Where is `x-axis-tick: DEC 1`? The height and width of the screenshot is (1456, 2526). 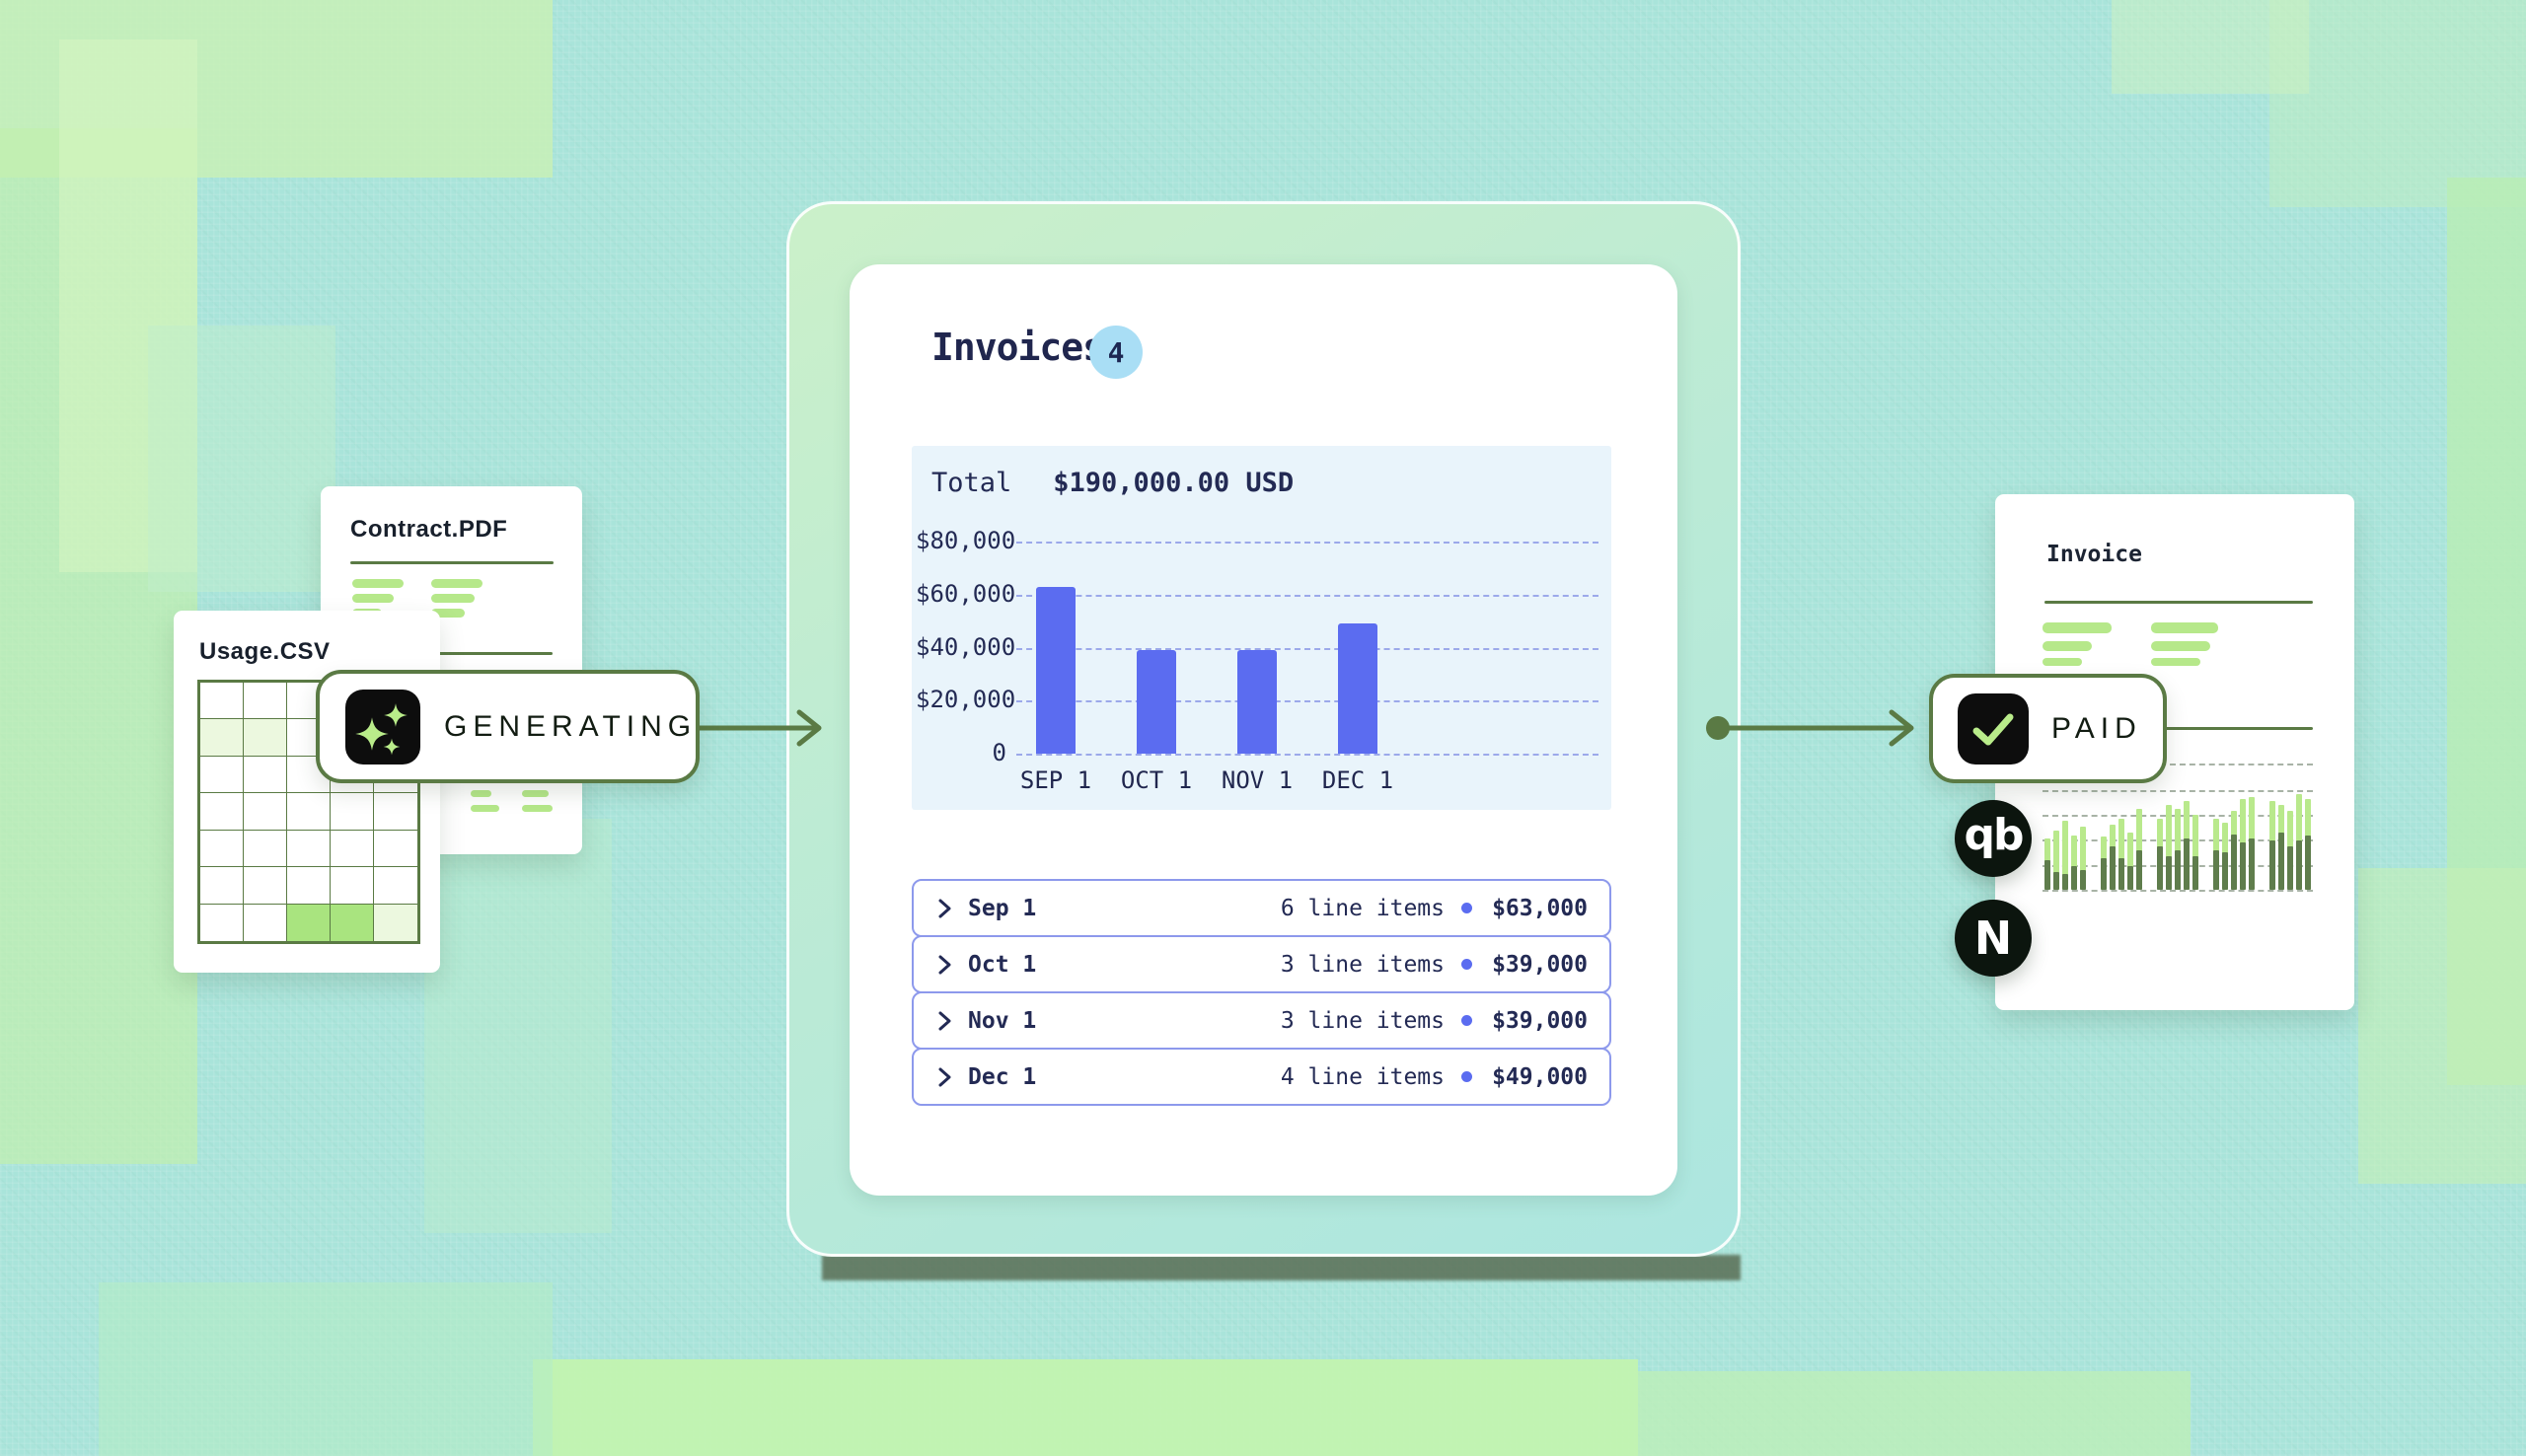 x-axis-tick: DEC 1 is located at coordinates (1357, 780).